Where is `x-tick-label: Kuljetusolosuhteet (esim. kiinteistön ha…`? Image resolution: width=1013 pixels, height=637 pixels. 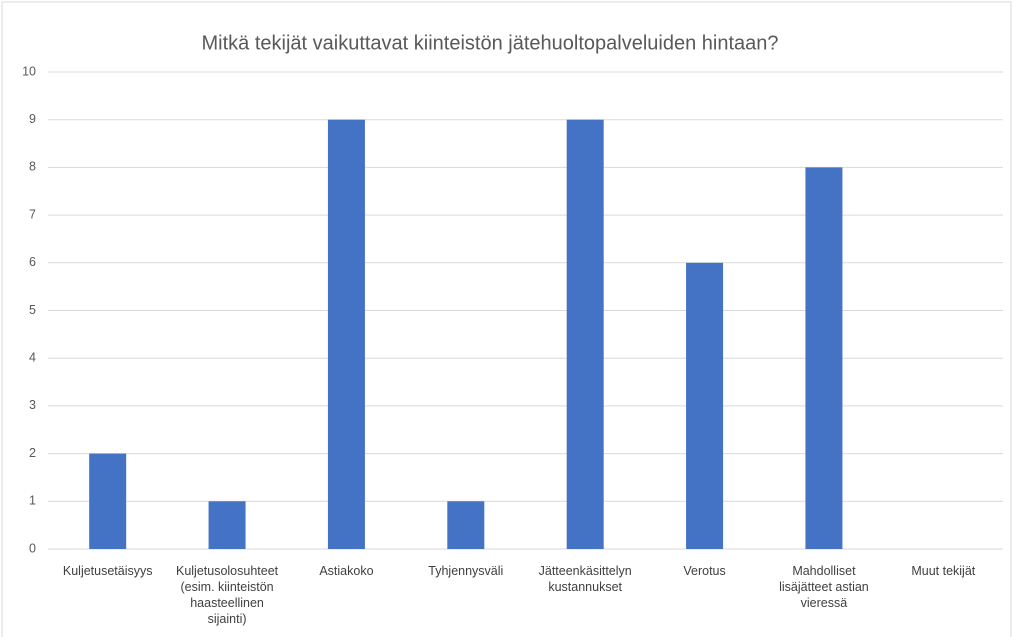 x-tick-label: Kuljetusolosuhteet (esim. kiinteistön ha… is located at coordinates (227, 595).